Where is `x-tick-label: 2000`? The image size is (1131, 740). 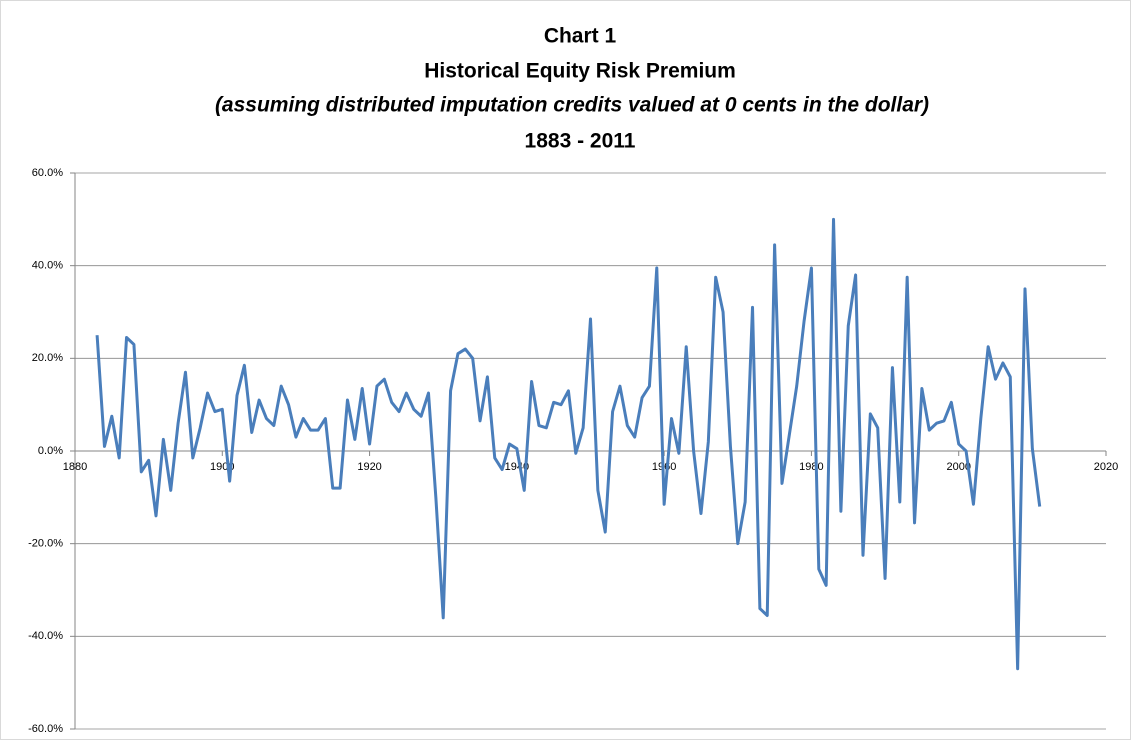 x-tick-label: 2000 is located at coordinates (958, 467).